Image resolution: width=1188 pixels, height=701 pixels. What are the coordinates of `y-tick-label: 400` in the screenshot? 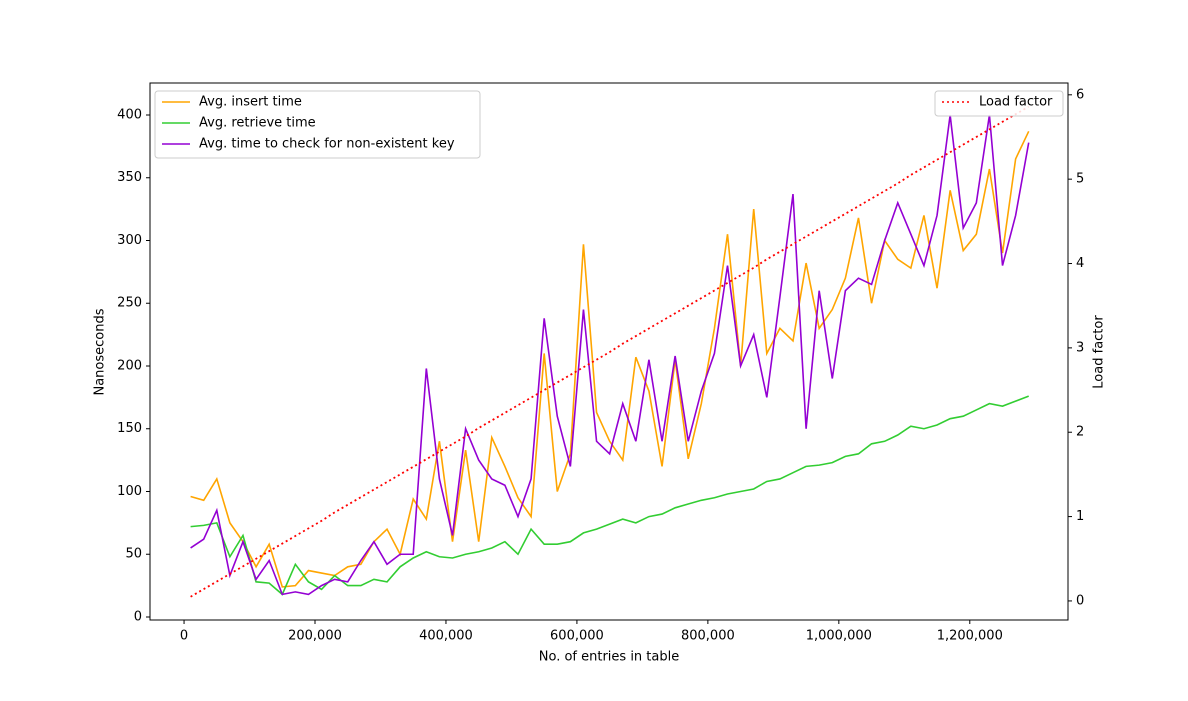 It's located at (129, 115).